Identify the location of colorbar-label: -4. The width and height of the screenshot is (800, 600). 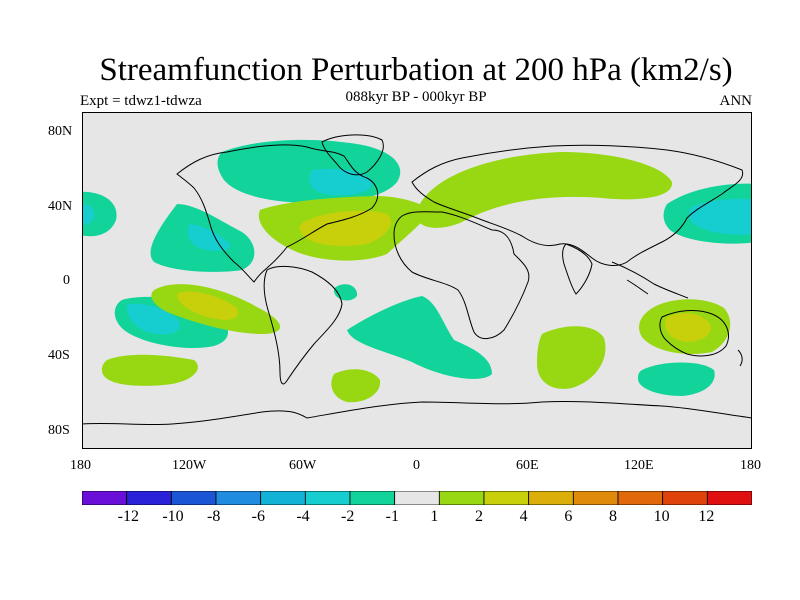
(303, 516).